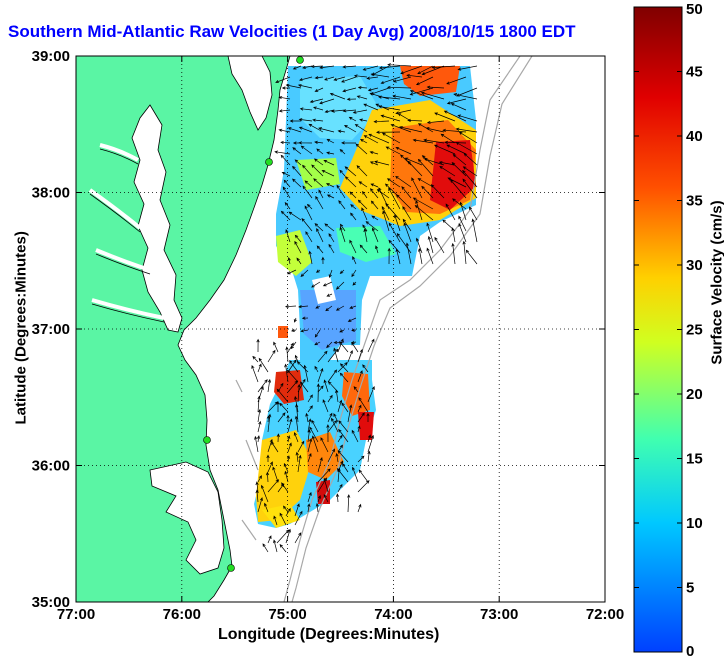  I want to click on colorbar-tick-label: 50, so click(694, 9).